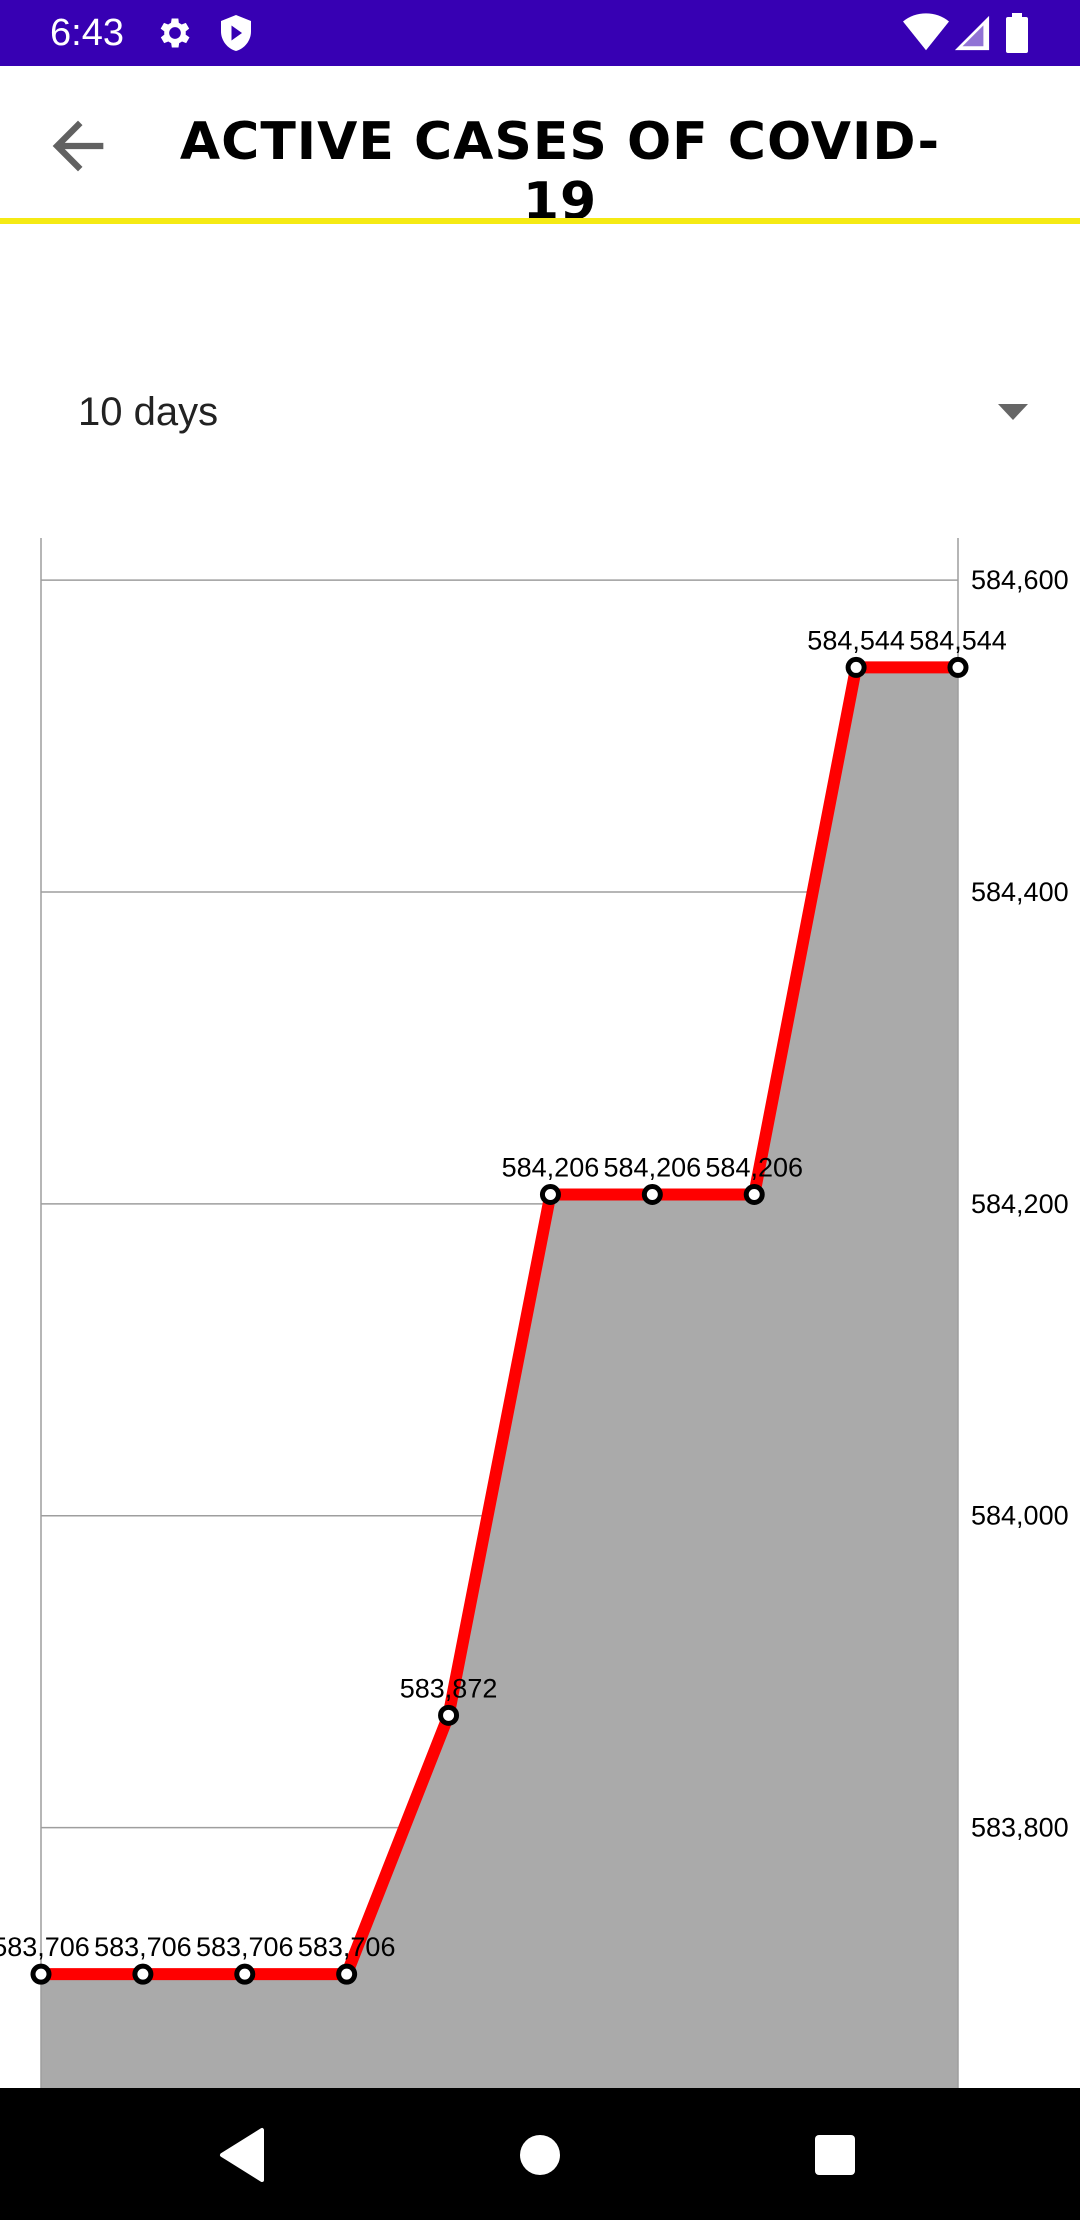 Image resolution: width=1080 pixels, height=2220 pixels. I want to click on period-dropdown-value: 10 days, so click(148, 412).